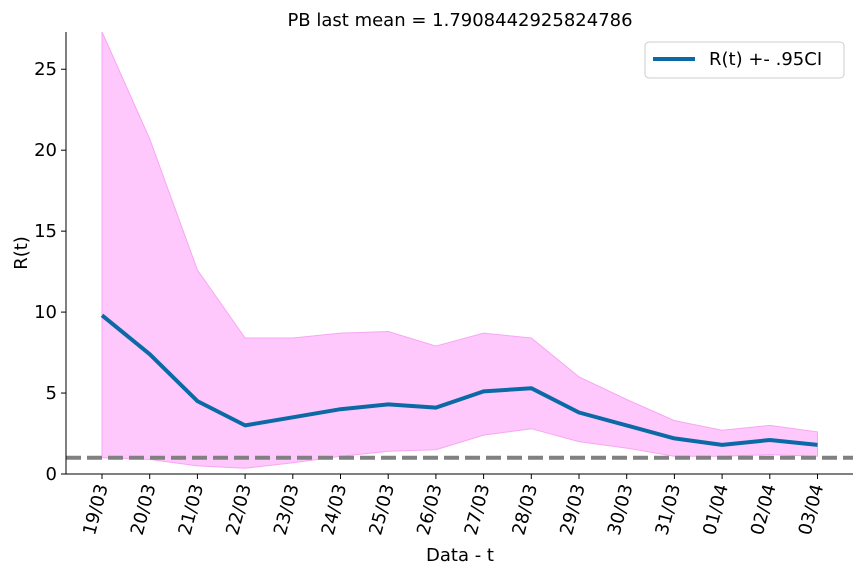  What do you see at coordinates (382, 510) in the screenshot?
I see `x-tick-label: 25/03` at bounding box center [382, 510].